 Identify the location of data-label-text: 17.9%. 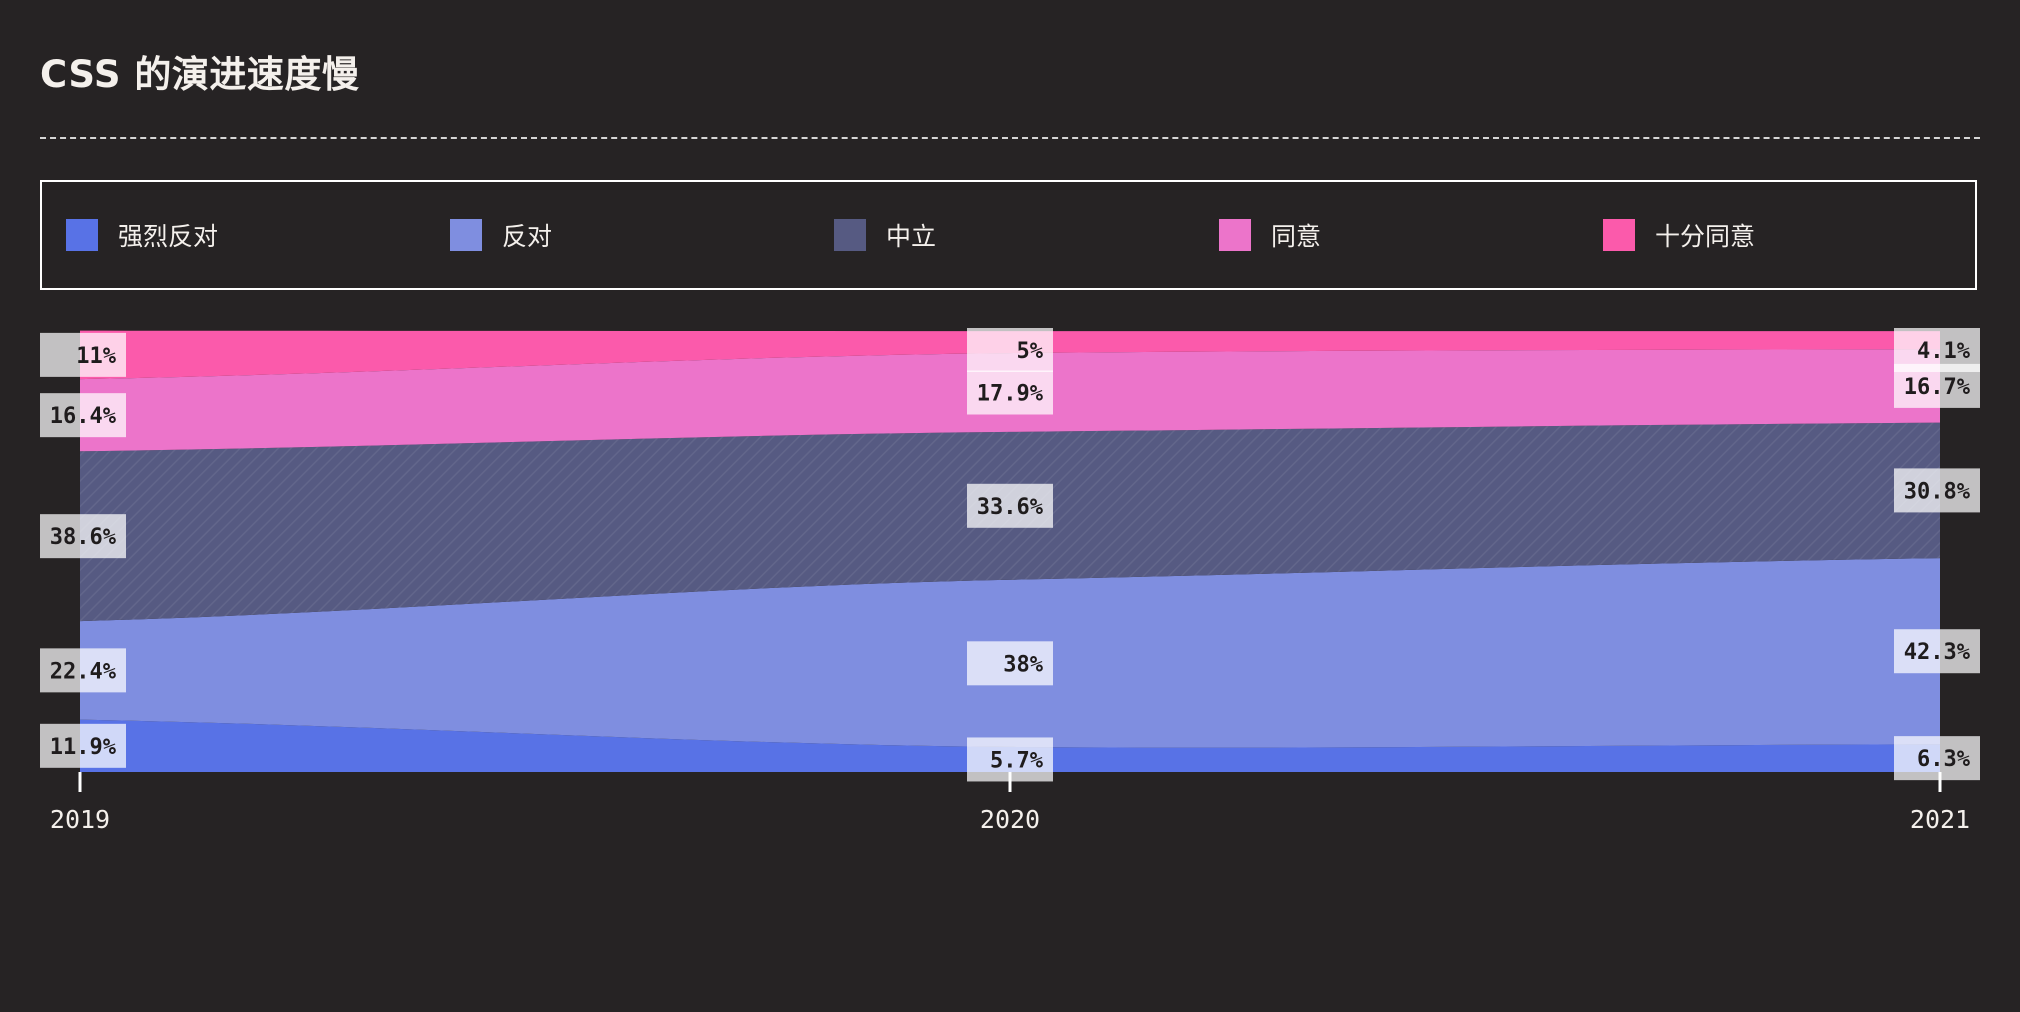
(1010, 394).